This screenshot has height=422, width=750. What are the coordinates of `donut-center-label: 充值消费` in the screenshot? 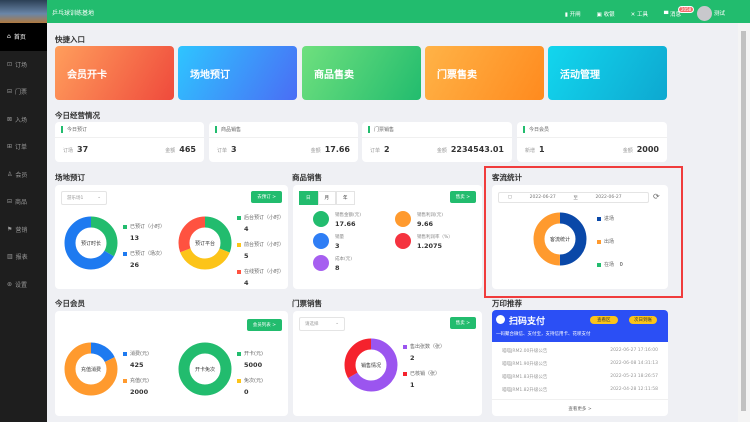 It's located at (91, 369).